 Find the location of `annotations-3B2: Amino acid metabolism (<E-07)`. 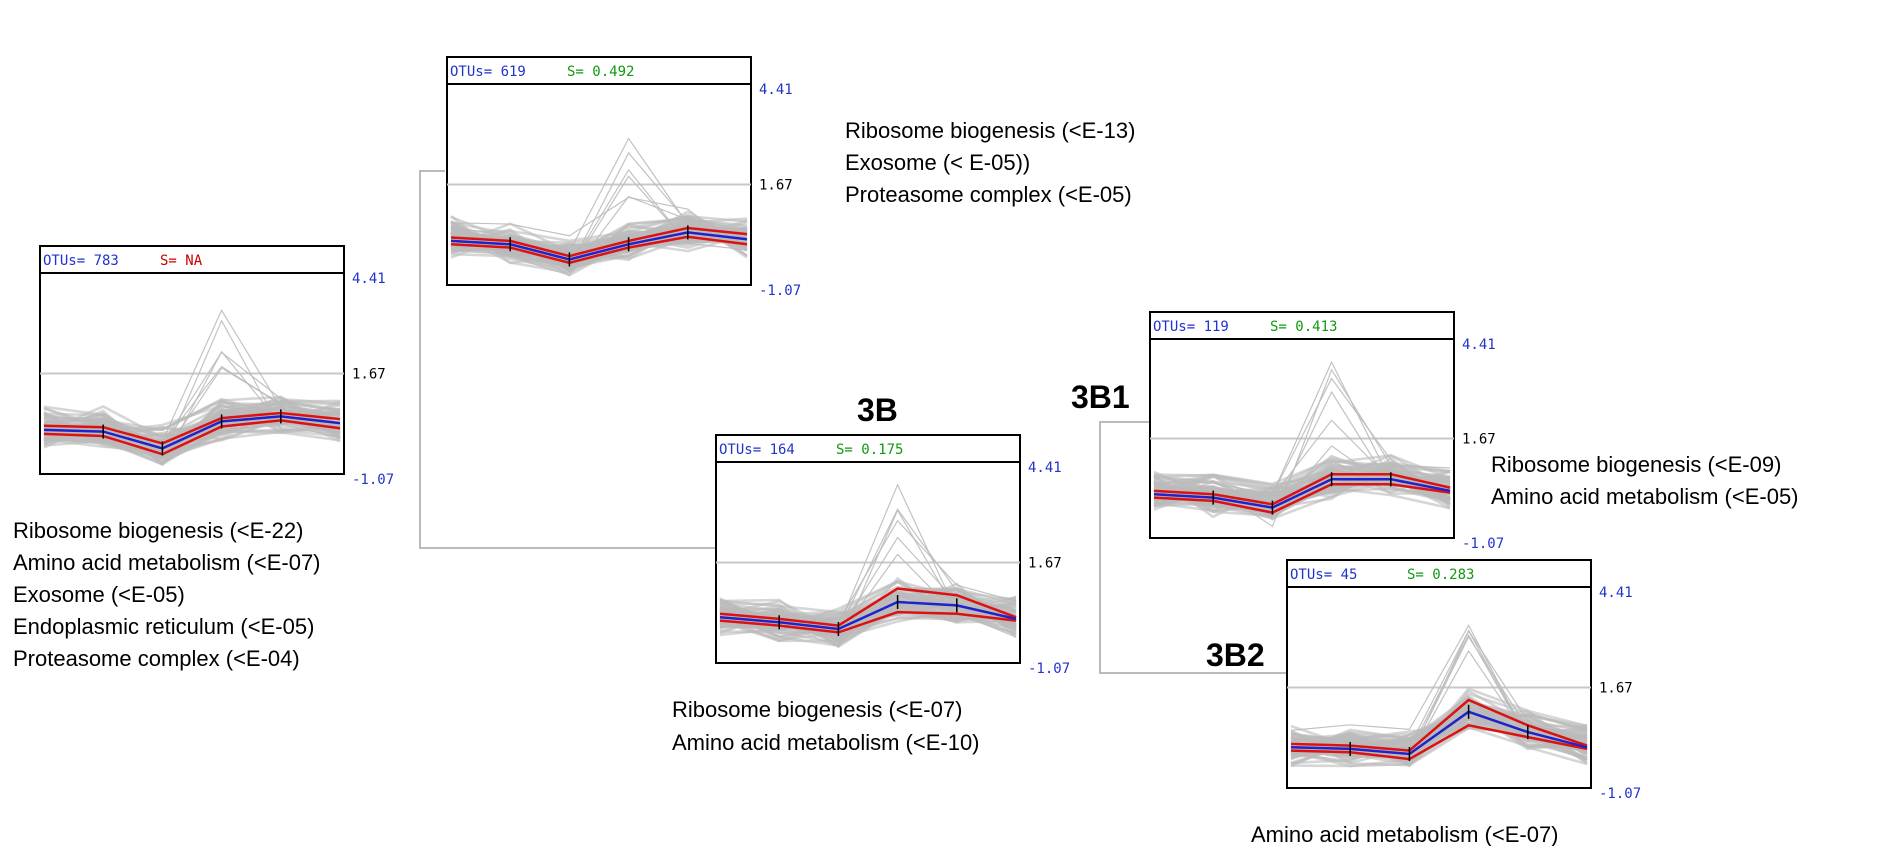

annotations-3B2: Amino acid metabolism (<E-07) is located at coordinates (1405, 834).